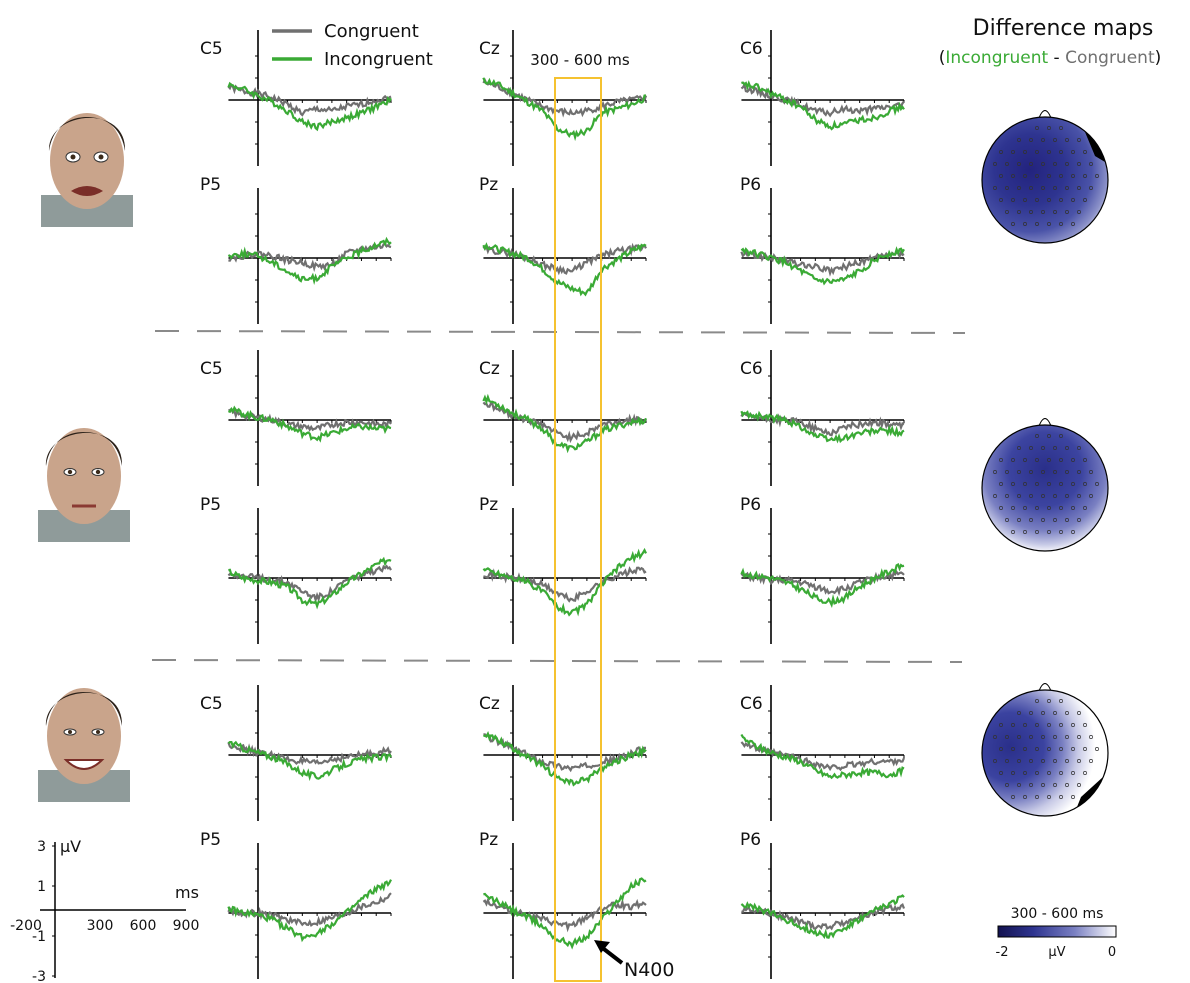  I want to click on colorbar-min-label: -2, so click(1002, 952).